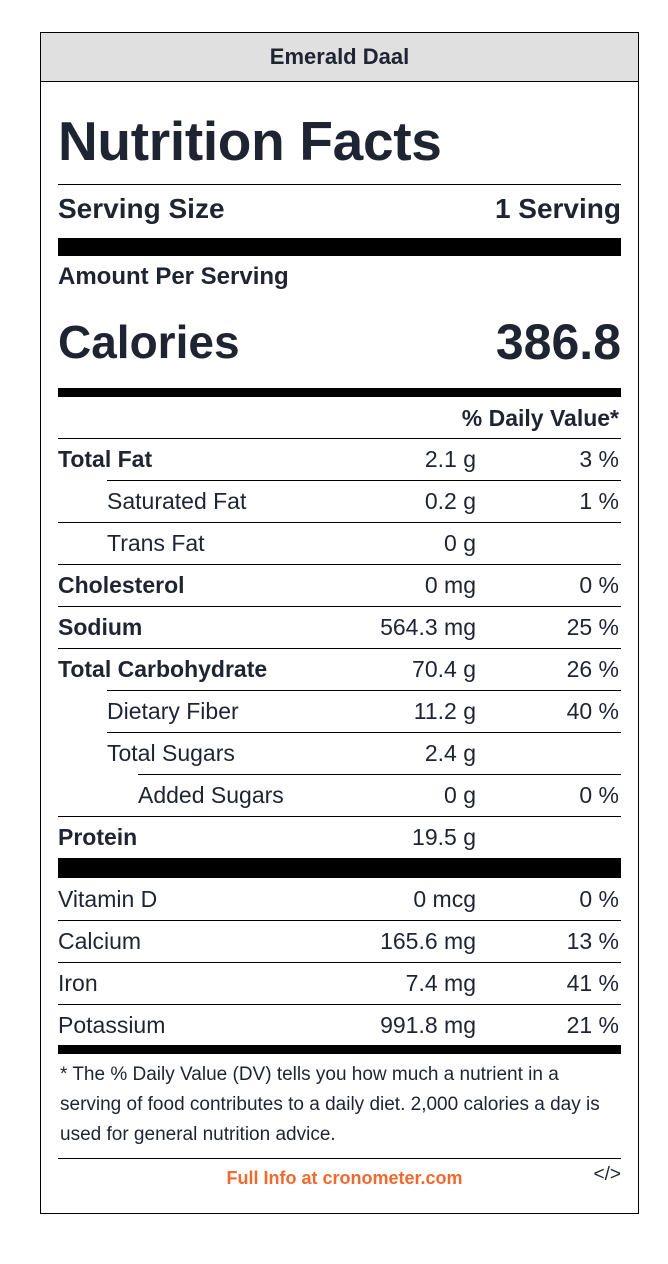  Describe the element at coordinates (339, 342) in the screenshot. I see `calories-row: Calories 386.8` at that location.